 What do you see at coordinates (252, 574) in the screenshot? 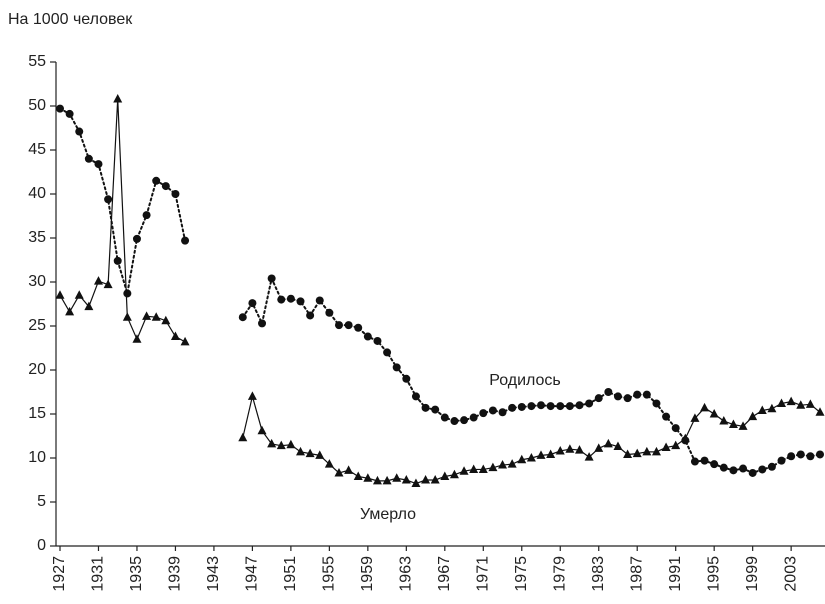
I see `x-tick-label: 1947` at bounding box center [252, 574].